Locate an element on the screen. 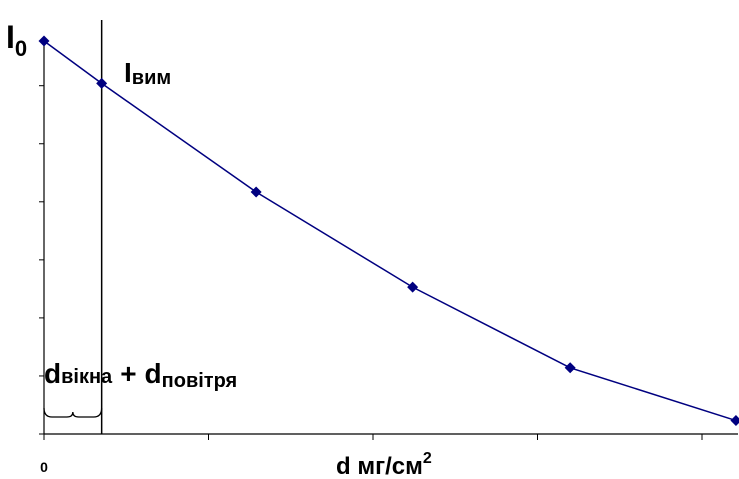 This screenshot has width=739, height=479. thickness-brace is located at coordinates (73, 412).